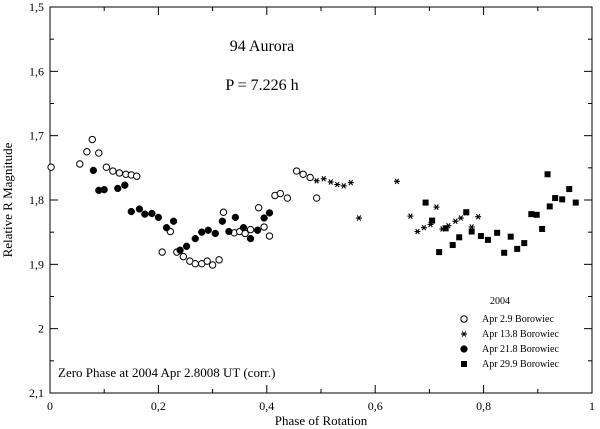  I want to click on y-tick-label: 1,8, so click(36, 200).